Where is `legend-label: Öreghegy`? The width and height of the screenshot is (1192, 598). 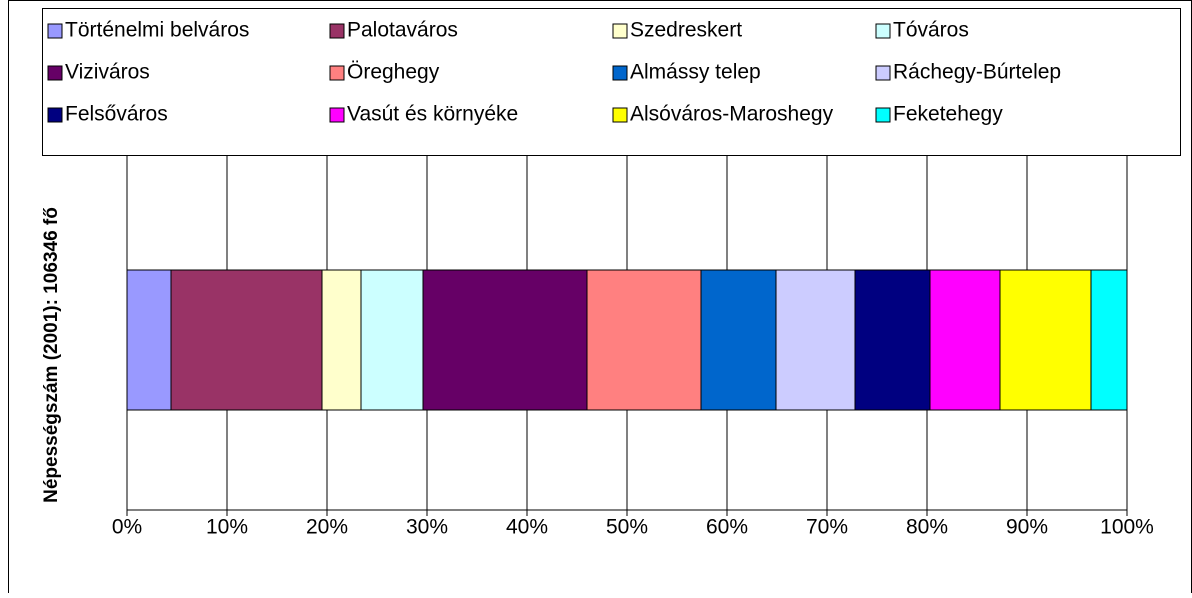 legend-label: Öreghegy is located at coordinates (393, 72).